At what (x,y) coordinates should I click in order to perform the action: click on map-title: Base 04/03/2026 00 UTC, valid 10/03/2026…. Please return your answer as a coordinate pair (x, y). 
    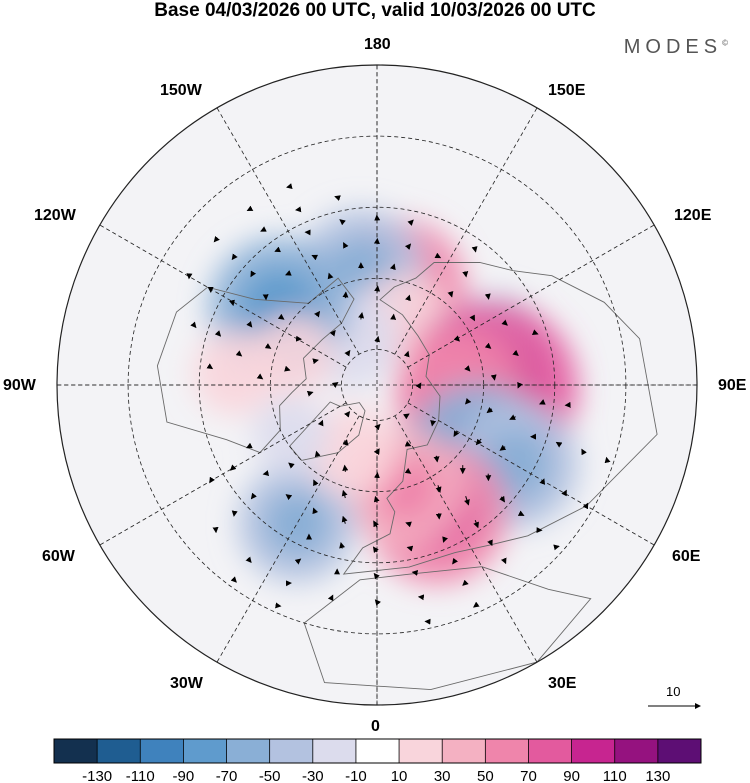
    Looking at the image, I should click on (375, 10).